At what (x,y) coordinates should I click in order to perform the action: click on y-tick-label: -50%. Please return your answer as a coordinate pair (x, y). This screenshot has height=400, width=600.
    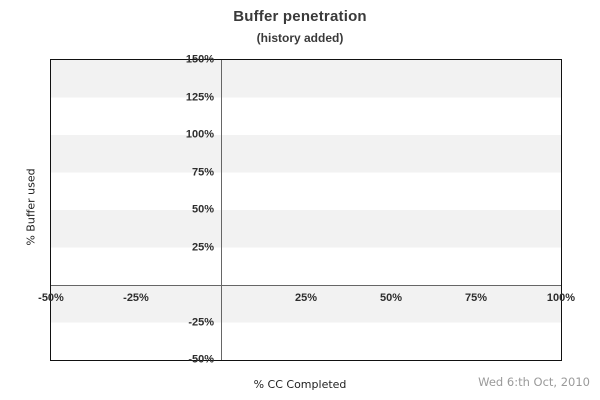
    Looking at the image, I should click on (201, 359).